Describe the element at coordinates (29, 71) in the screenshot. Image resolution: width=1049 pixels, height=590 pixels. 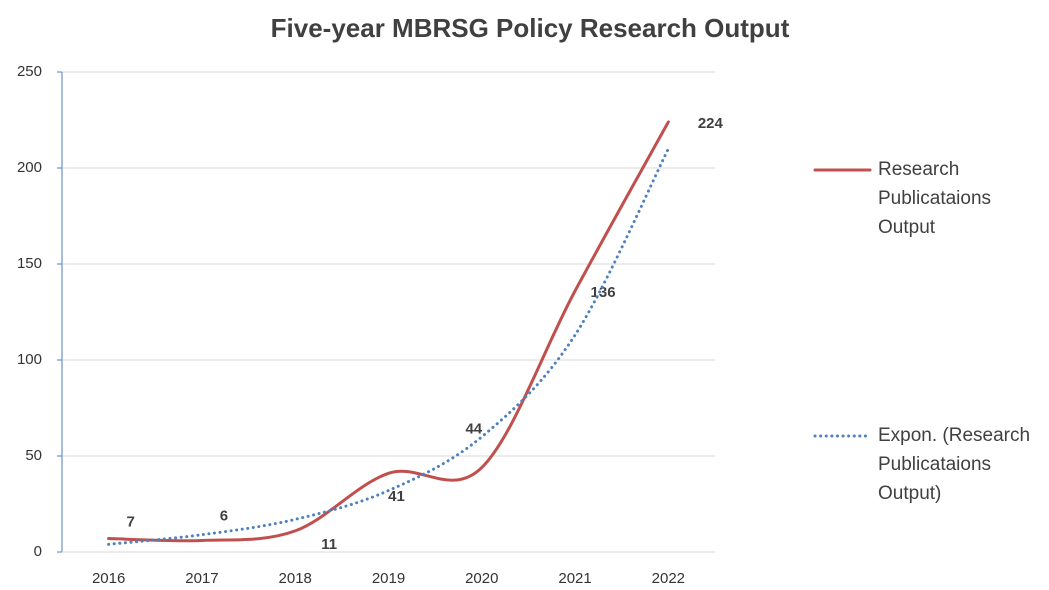
I see `y-tick-label: 250` at that location.